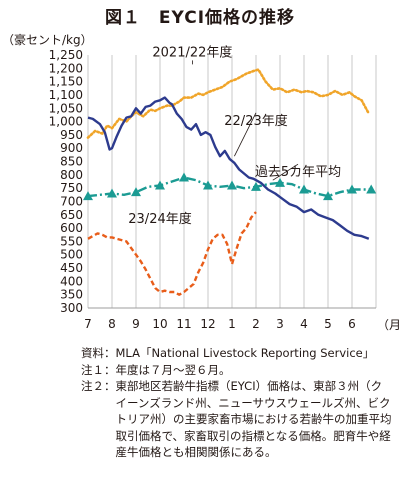 Image resolution: width=400 pixels, height=493 pixels. I want to click on note-source-head: 資料：, so click(98, 353).